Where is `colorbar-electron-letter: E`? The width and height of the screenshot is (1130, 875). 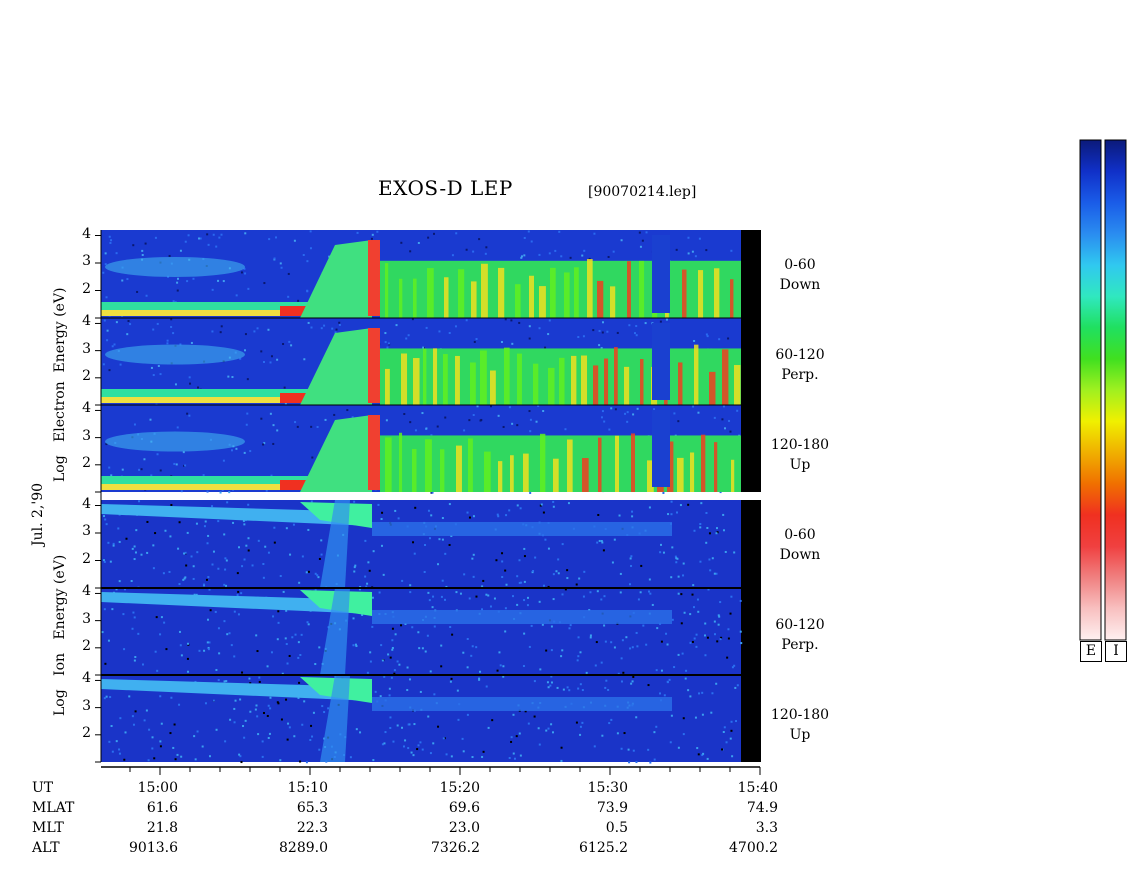
colorbar-electron-letter: E is located at coordinates (1091, 651).